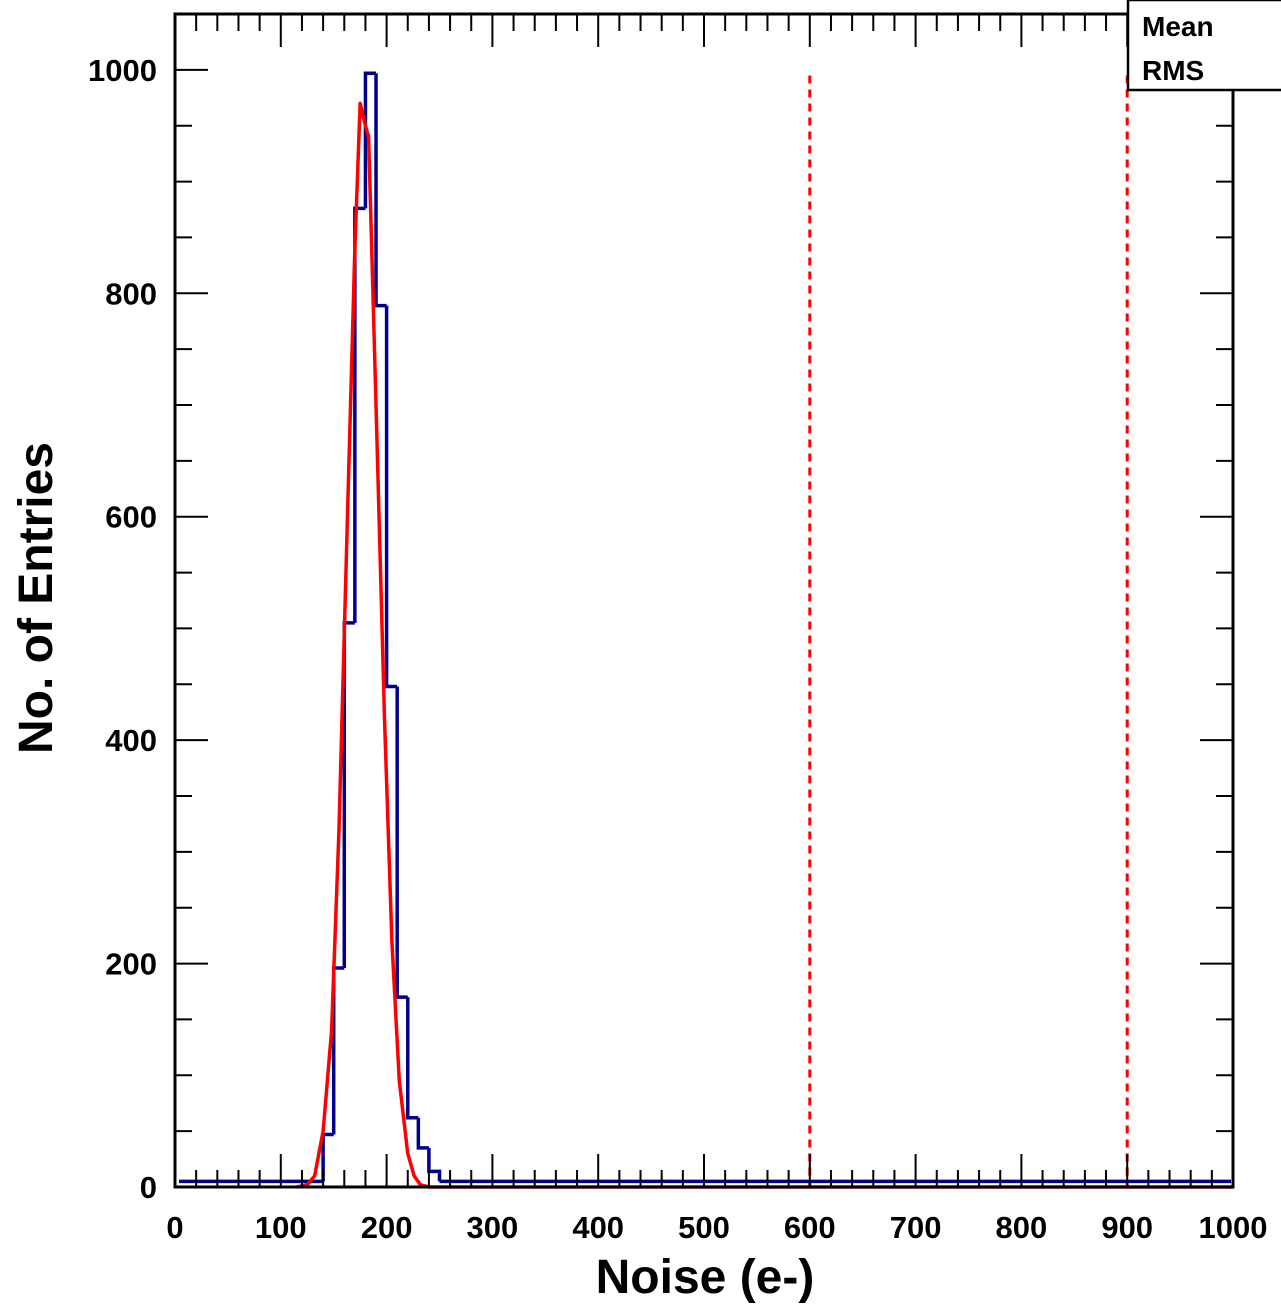 The height and width of the screenshot is (1309, 1281). Describe the element at coordinates (1173, 70) in the screenshot. I see `stats-rms-label: RMS` at that location.